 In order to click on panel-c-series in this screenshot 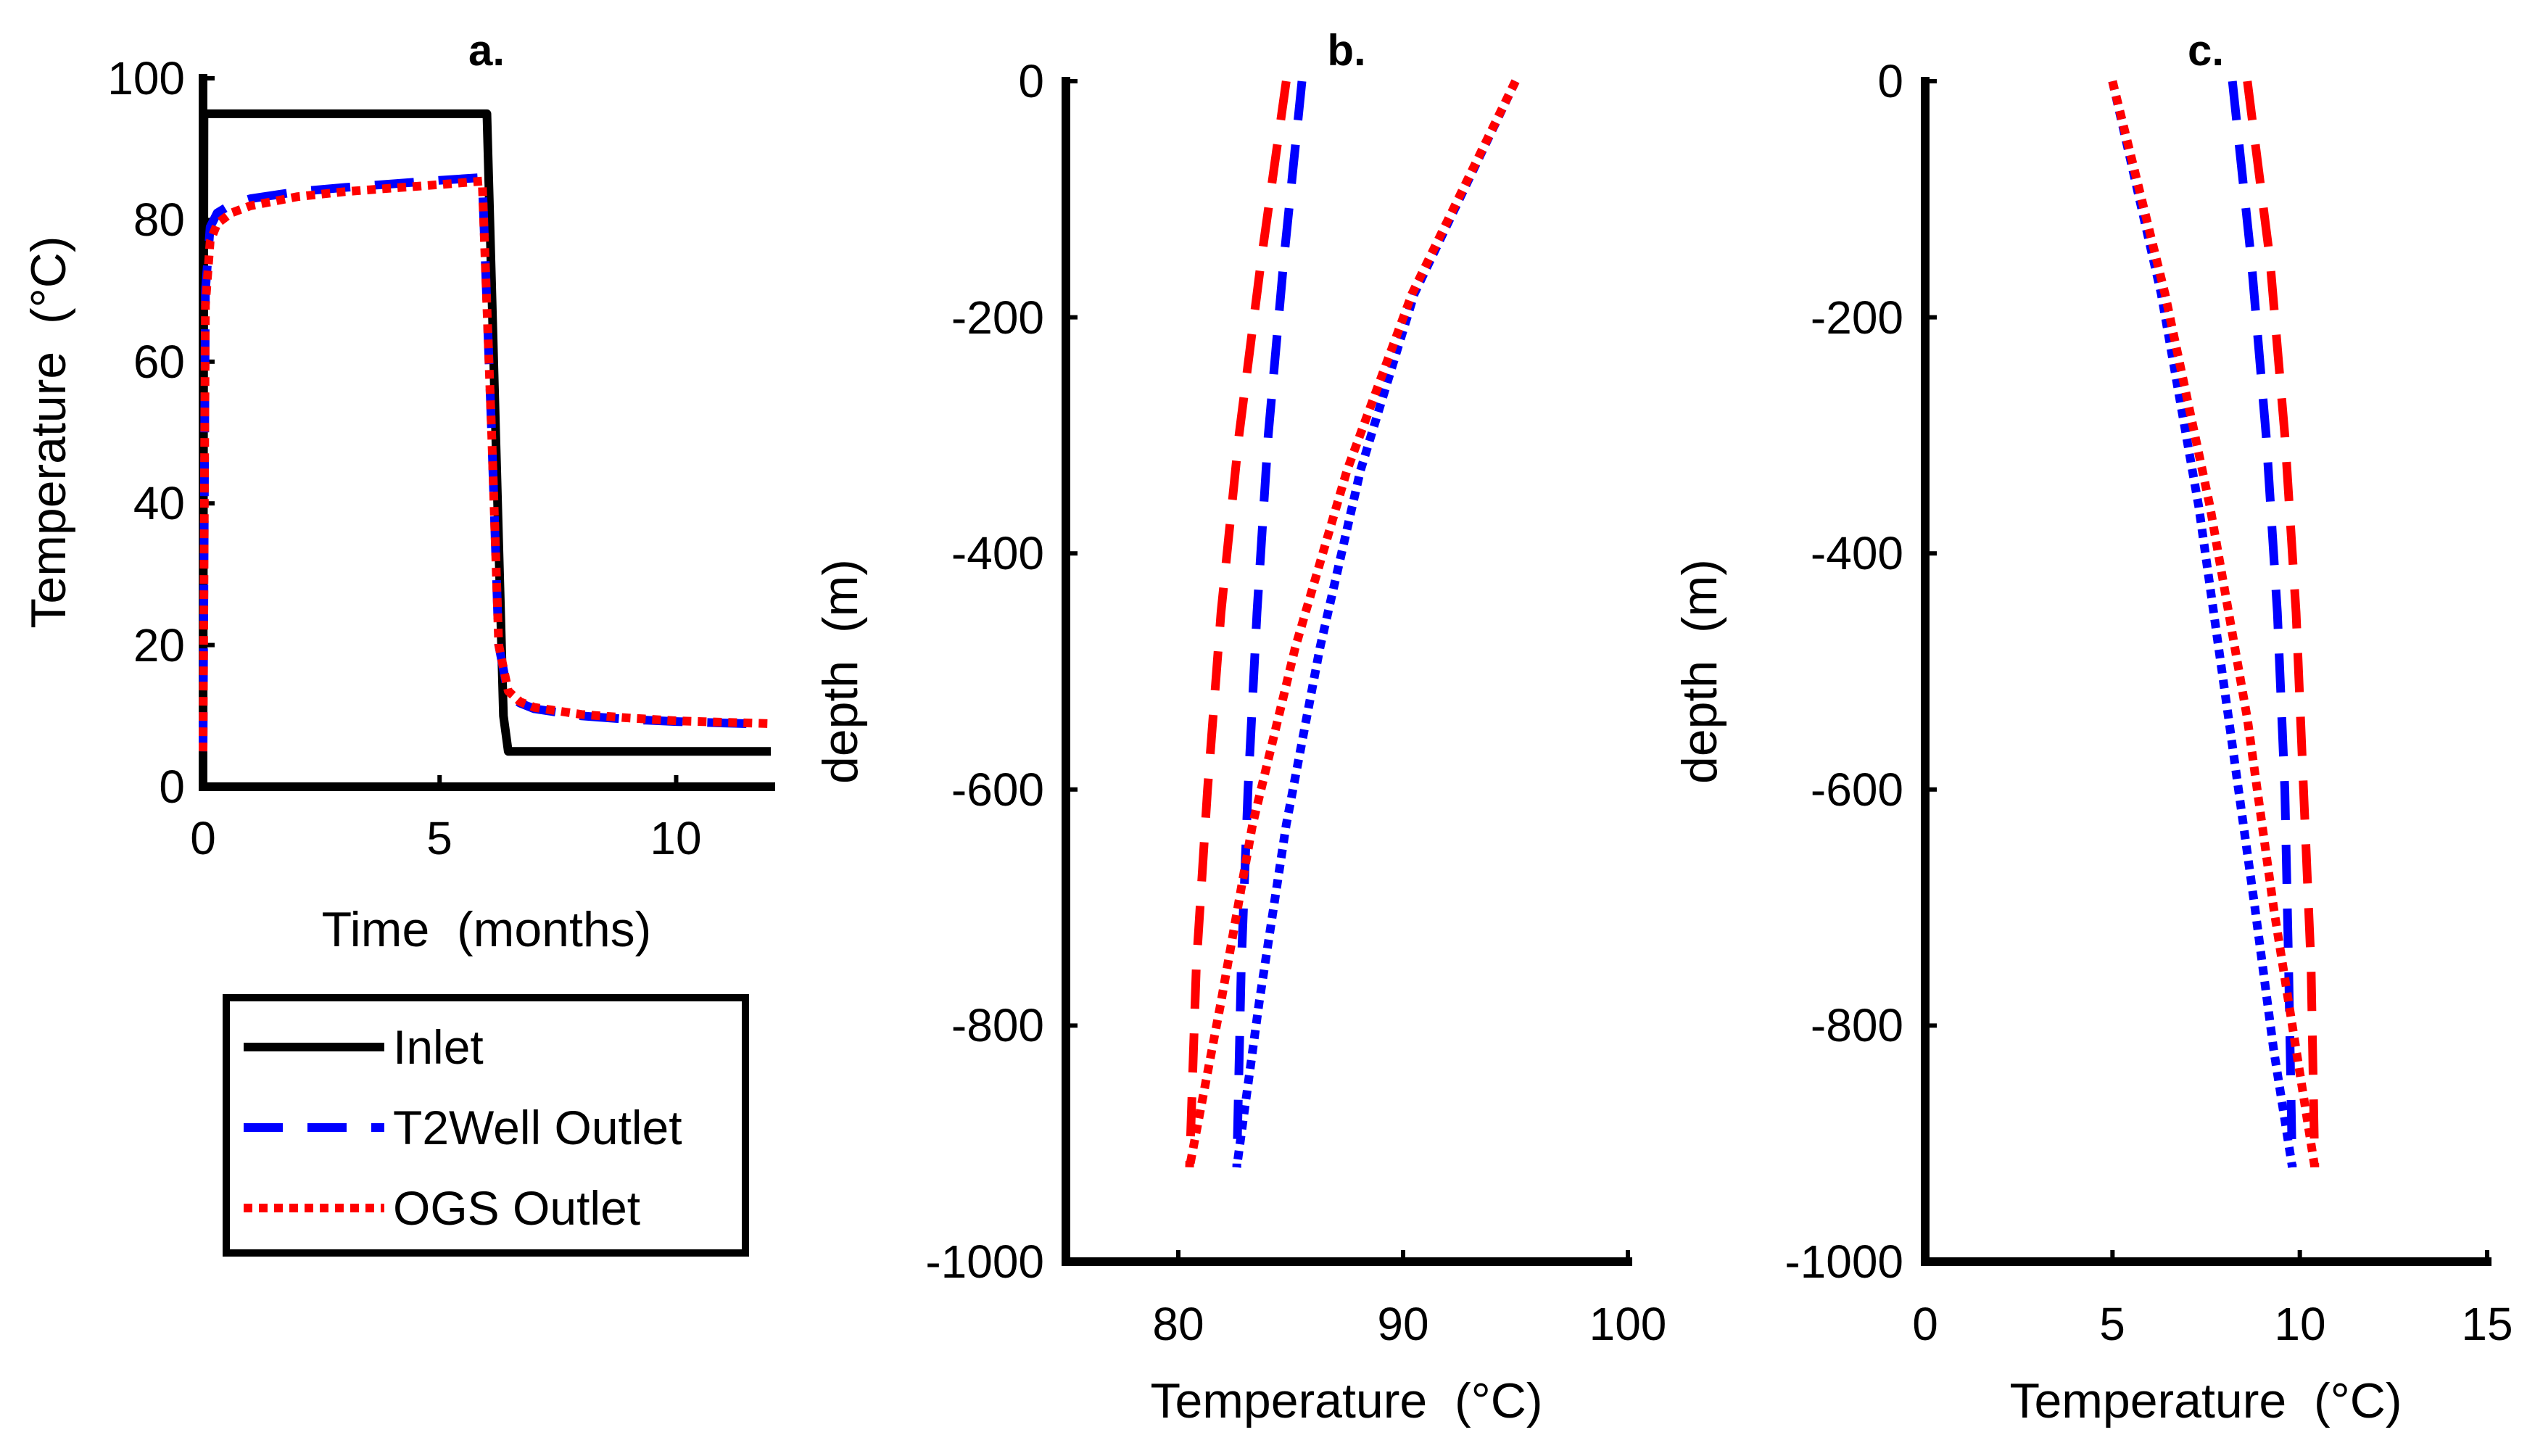, I will do `click(2214, 624)`.